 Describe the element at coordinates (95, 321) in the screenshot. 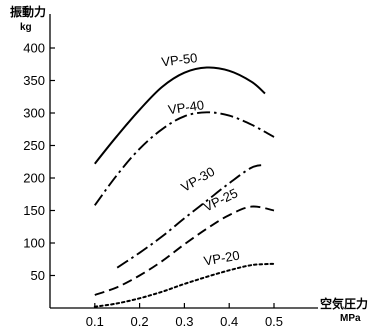

I see `x-tick-label: 0.1` at that location.